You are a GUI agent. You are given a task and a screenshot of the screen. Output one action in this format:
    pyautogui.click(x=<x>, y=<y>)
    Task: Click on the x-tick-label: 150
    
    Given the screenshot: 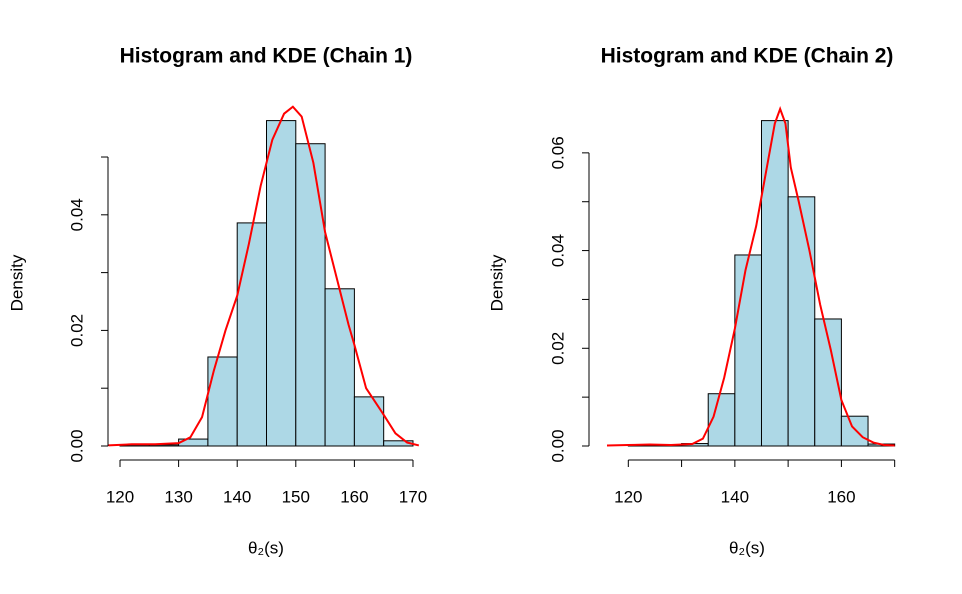 What is the action you would take?
    pyautogui.click(x=296, y=496)
    